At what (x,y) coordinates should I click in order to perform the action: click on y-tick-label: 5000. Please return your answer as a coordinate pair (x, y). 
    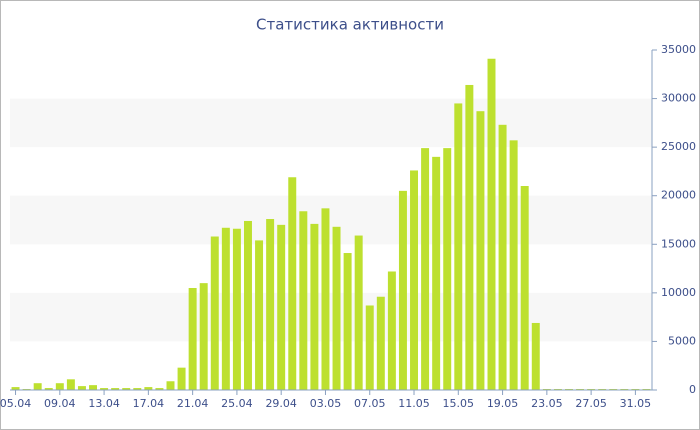
    Looking at the image, I should click on (682, 340).